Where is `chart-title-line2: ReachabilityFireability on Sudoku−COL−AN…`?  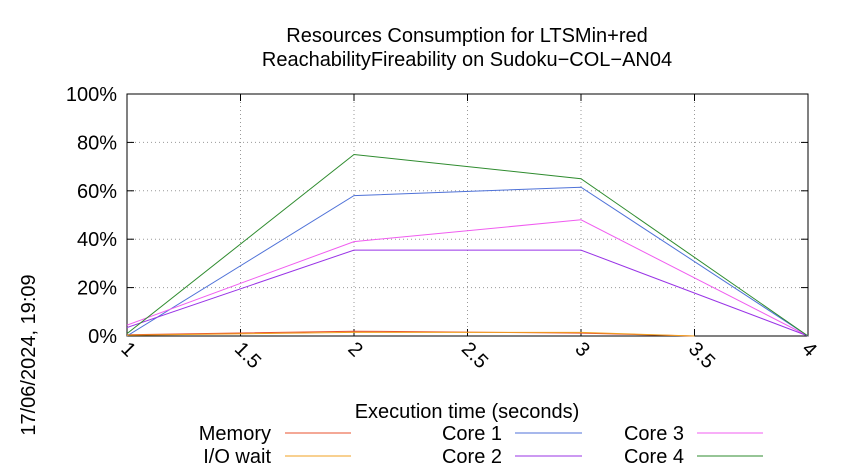 chart-title-line2: ReachabilityFireability on Sudoku−COL−AN… is located at coordinates (467, 60).